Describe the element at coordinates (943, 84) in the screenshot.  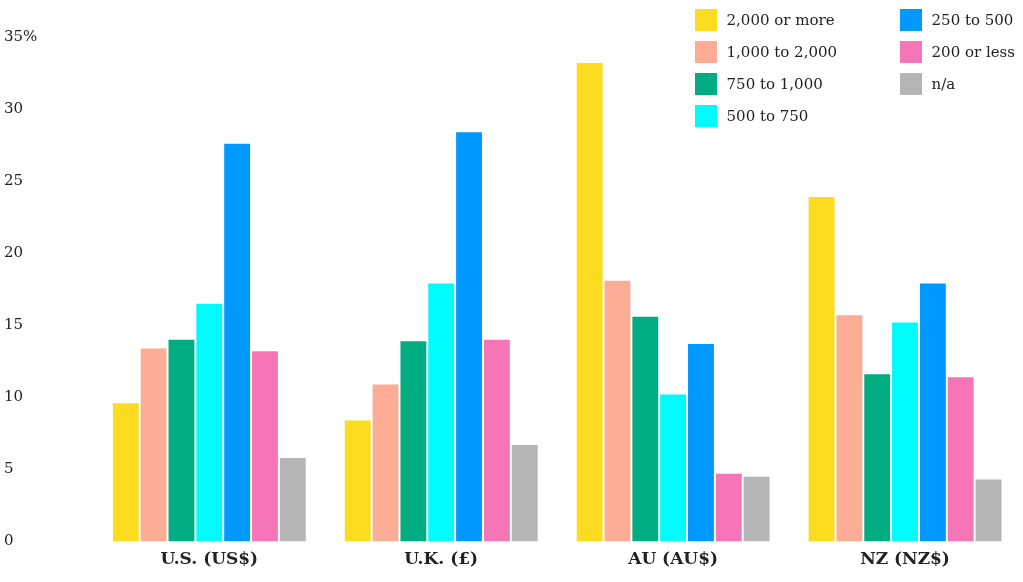
I see `legend-label: n/a` at that location.